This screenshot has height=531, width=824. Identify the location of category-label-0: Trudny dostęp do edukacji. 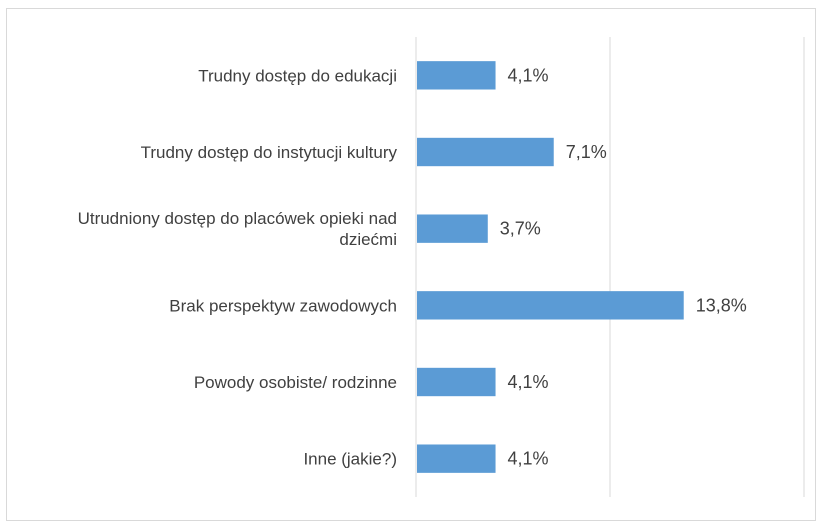
(297, 75).